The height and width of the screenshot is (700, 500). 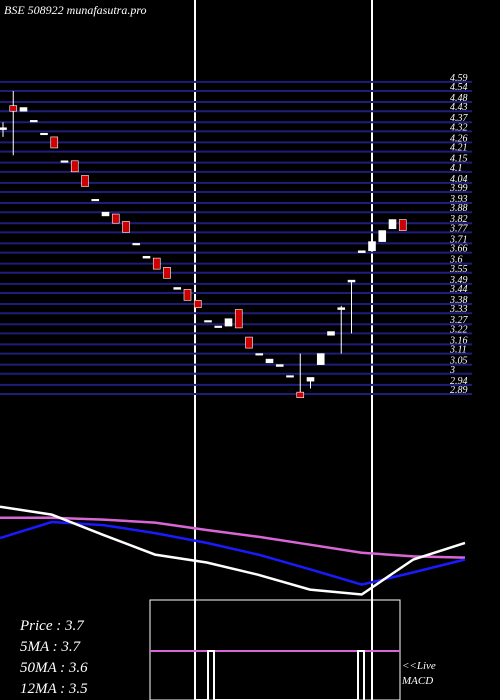 I want to click on y-tick-label: 3.44, so click(x=458, y=289).